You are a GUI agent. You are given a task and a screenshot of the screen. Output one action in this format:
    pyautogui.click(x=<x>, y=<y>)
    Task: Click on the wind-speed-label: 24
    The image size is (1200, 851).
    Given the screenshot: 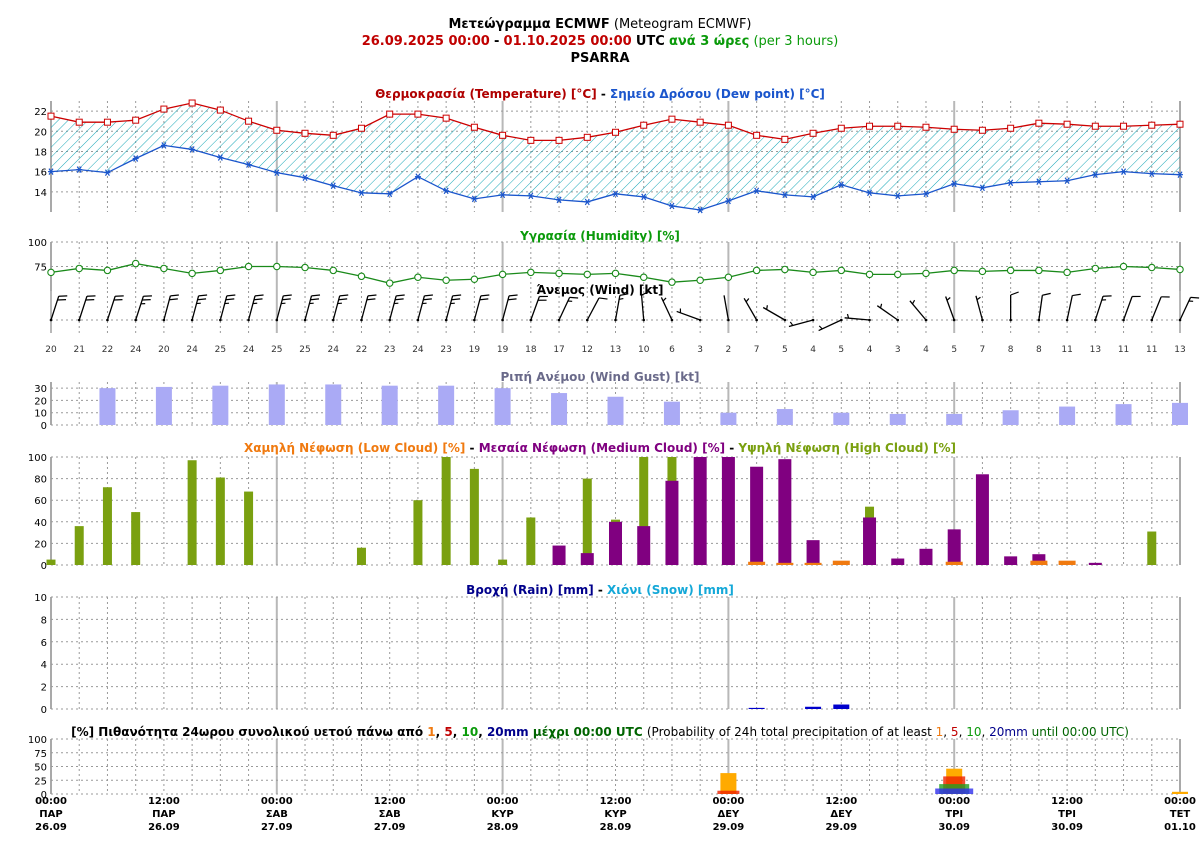 What is the action you would take?
    pyautogui.click(x=418, y=350)
    